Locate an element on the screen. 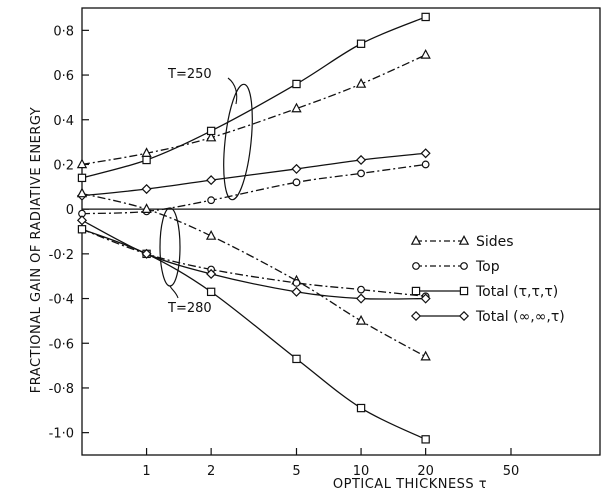 The height and width of the screenshot is (497, 613). x-tick-label: 5 is located at coordinates (296, 471).